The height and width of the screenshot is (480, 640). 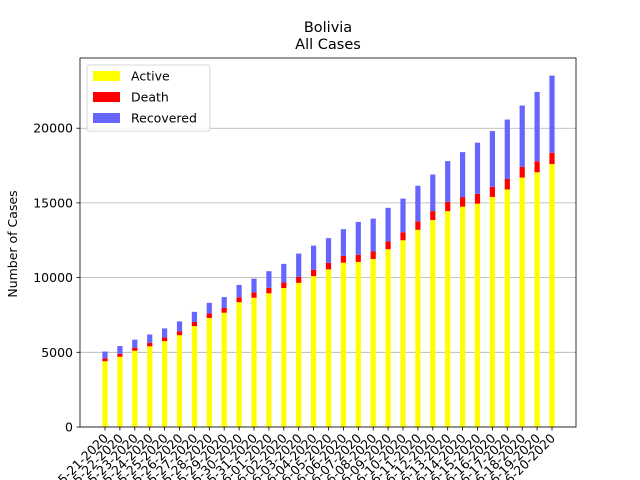 I want to click on y-tick-label-3: 15000, so click(x=53, y=202).